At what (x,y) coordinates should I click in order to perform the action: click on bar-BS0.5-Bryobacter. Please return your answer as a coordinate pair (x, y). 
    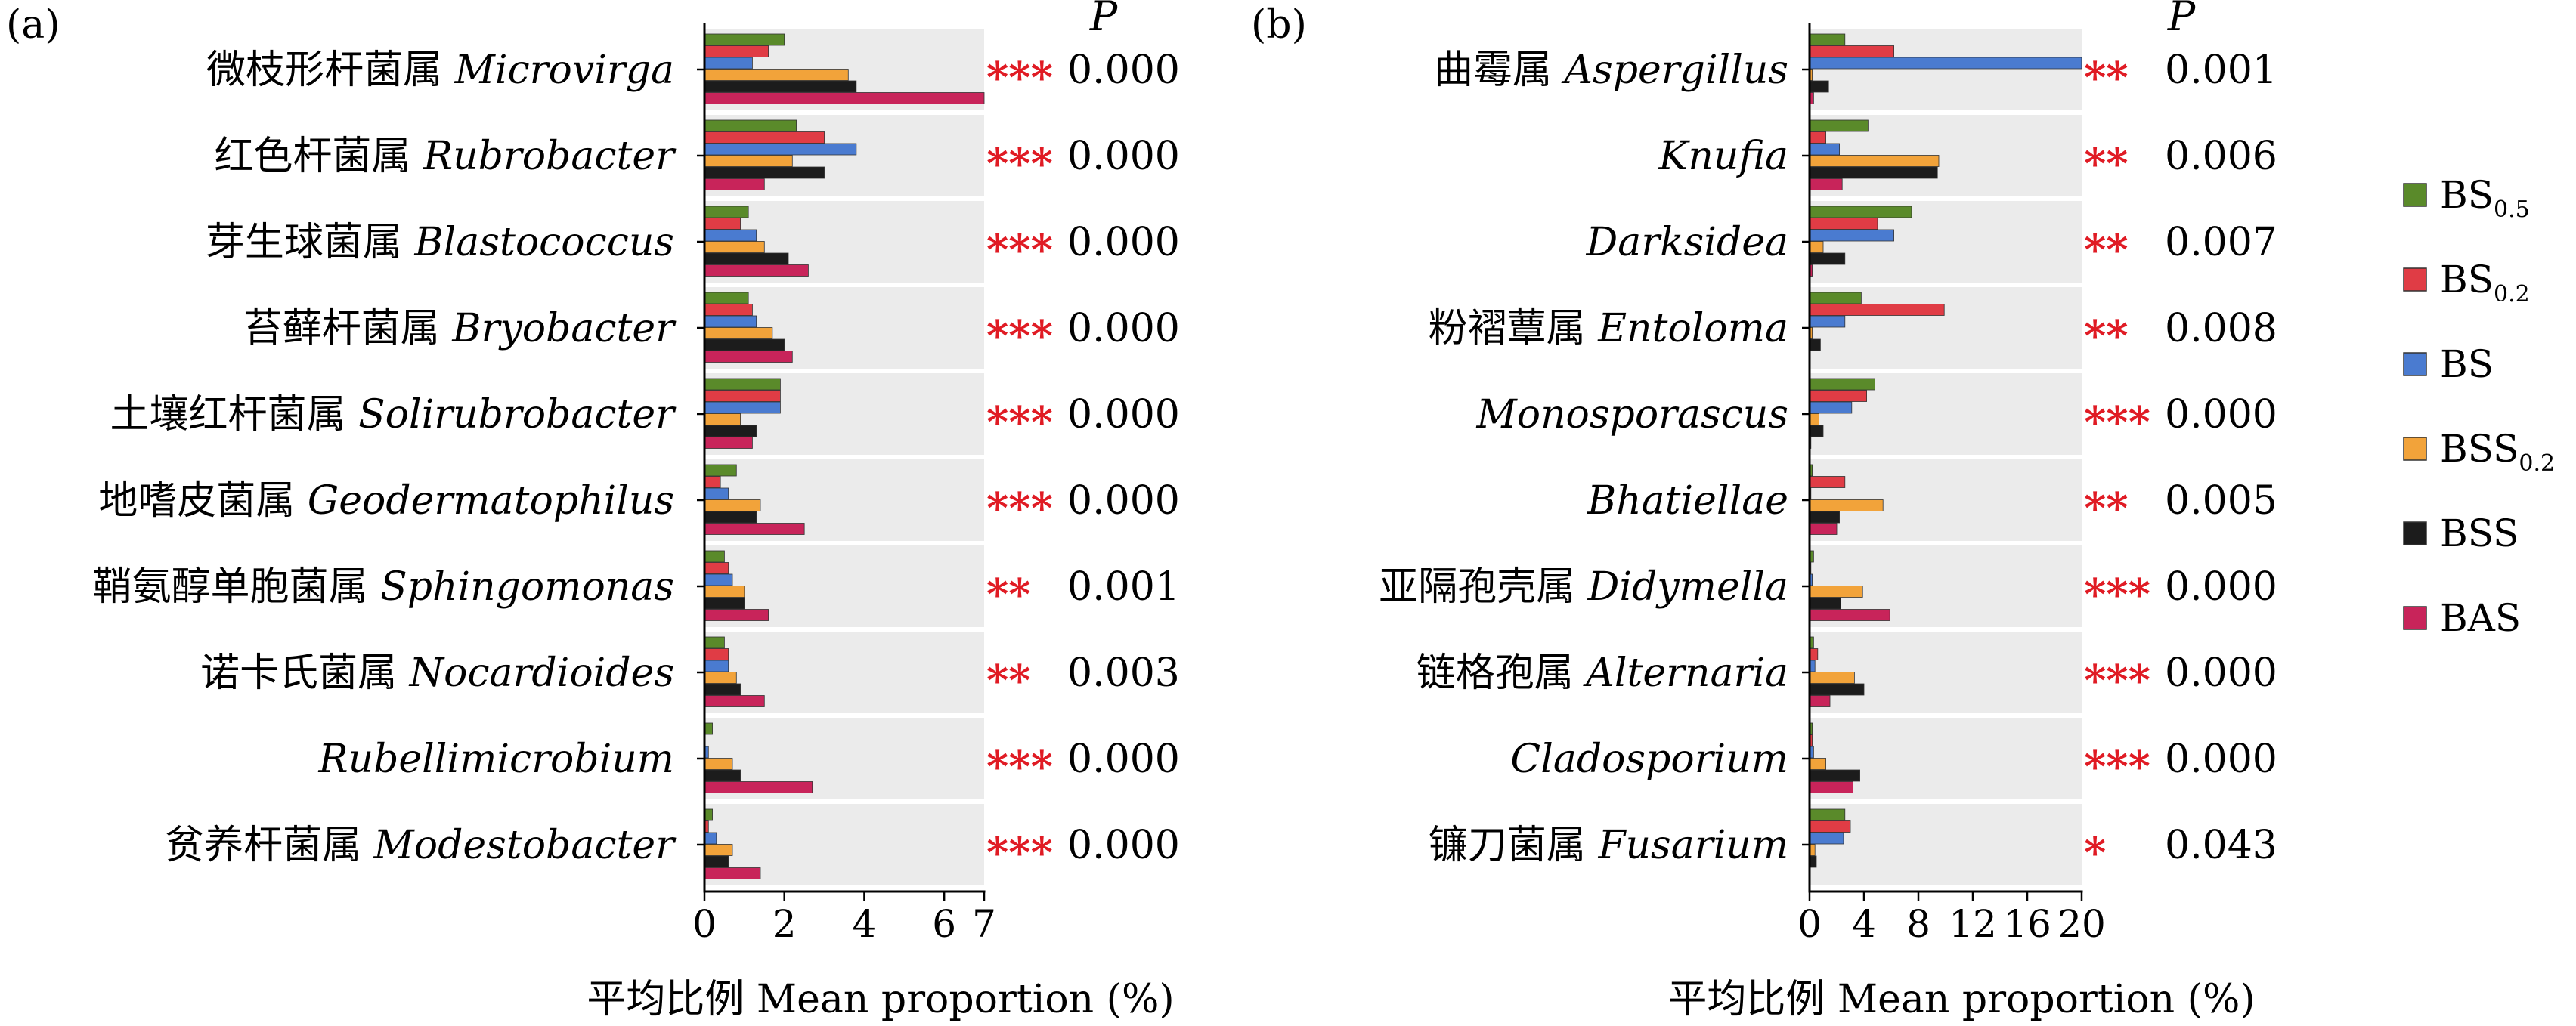
    Looking at the image, I should click on (726, 298).